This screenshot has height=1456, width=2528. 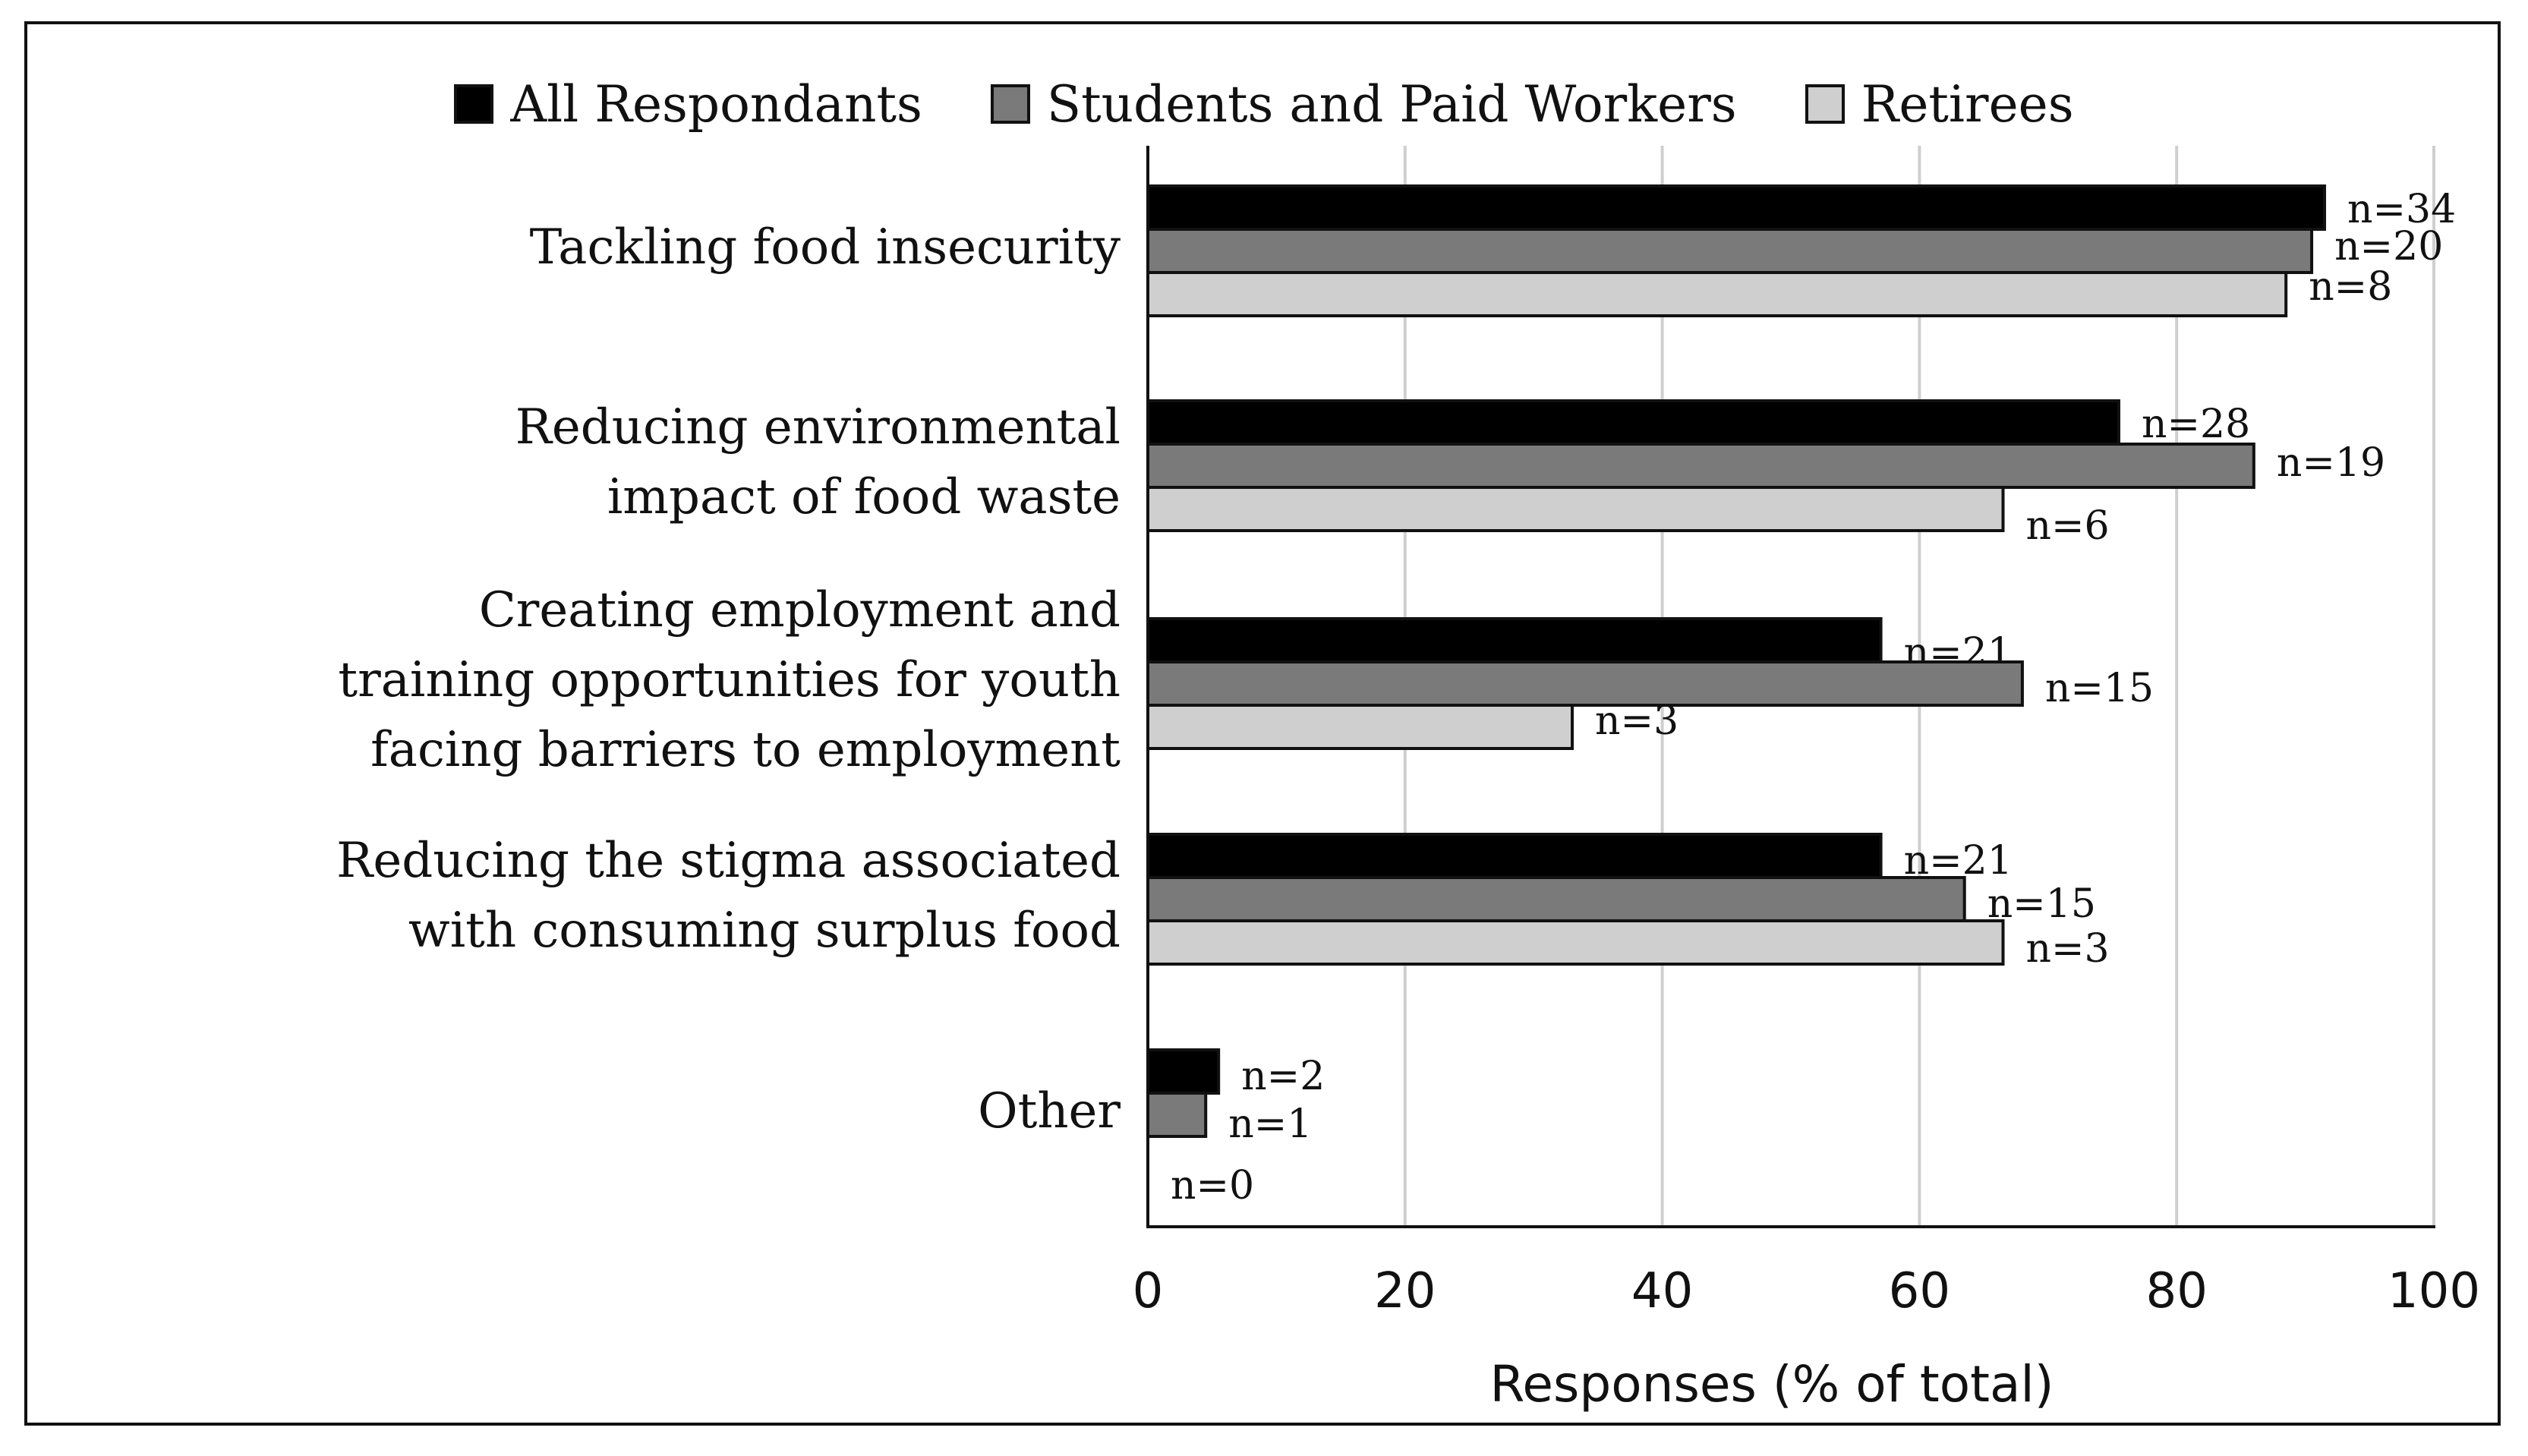 What do you see at coordinates (2434, 1291) in the screenshot?
I see `x-tick-label-100: 100` at bounding box center [2434, 1291].